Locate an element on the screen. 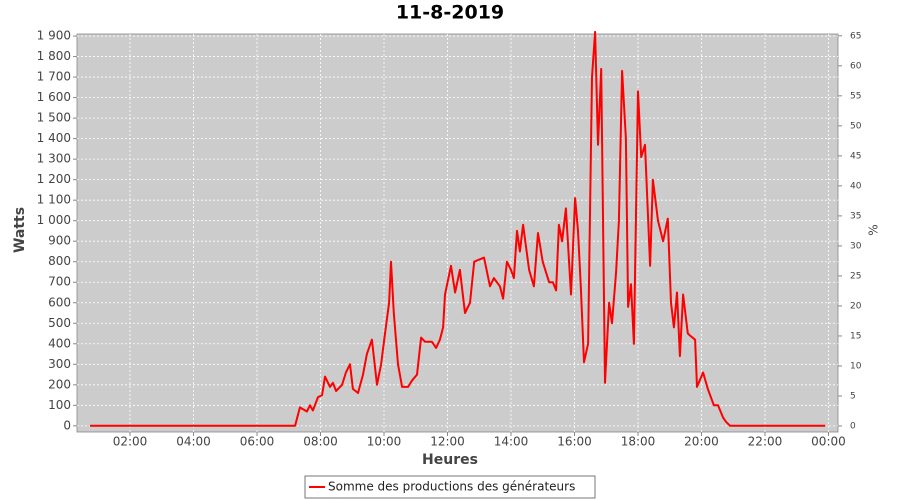 This screenshot has height=500, width=900. x-tick-label: 06:00 is located at coordinates (257, 442).